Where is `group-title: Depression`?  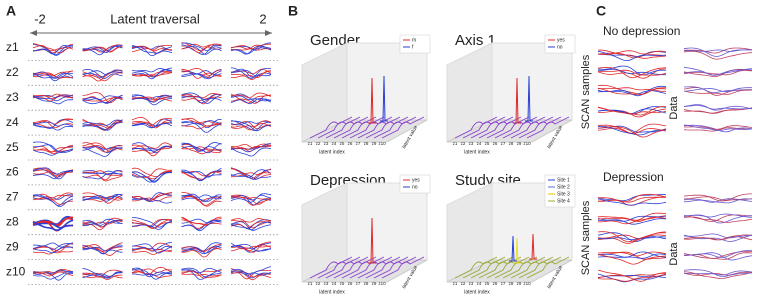
group-title: Depression is located at coordinates (633, 177).